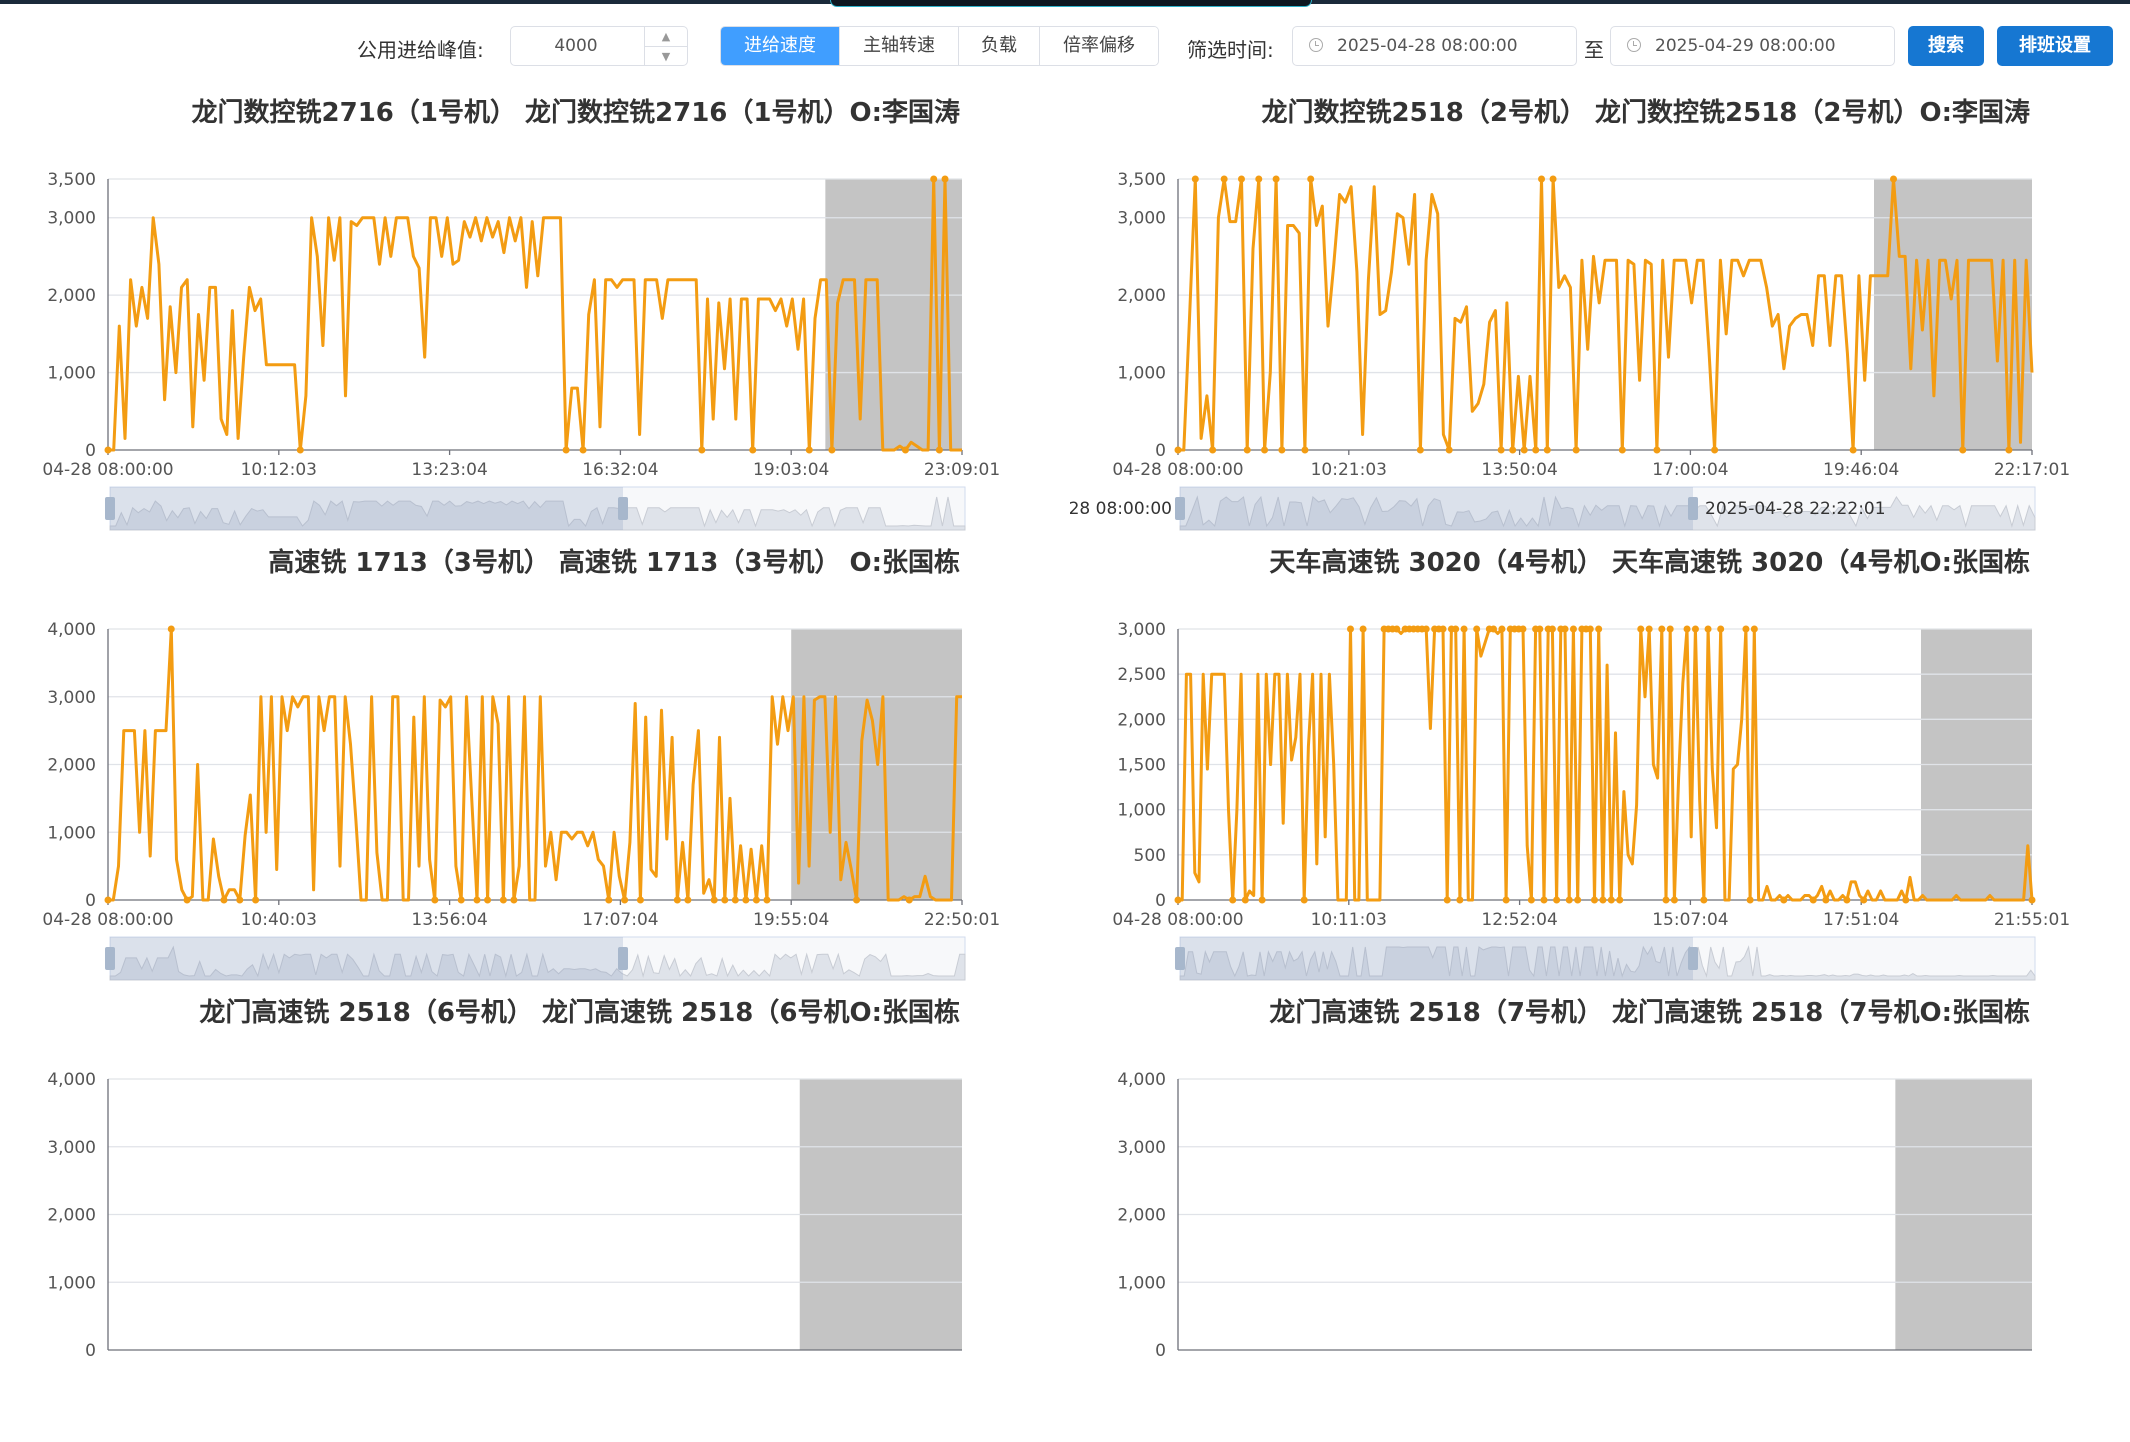  What do you see at coordinates (279, 920) in the screenshot?
I see `x-tick-label: 10:40:03` at bounding box center [279, 920].